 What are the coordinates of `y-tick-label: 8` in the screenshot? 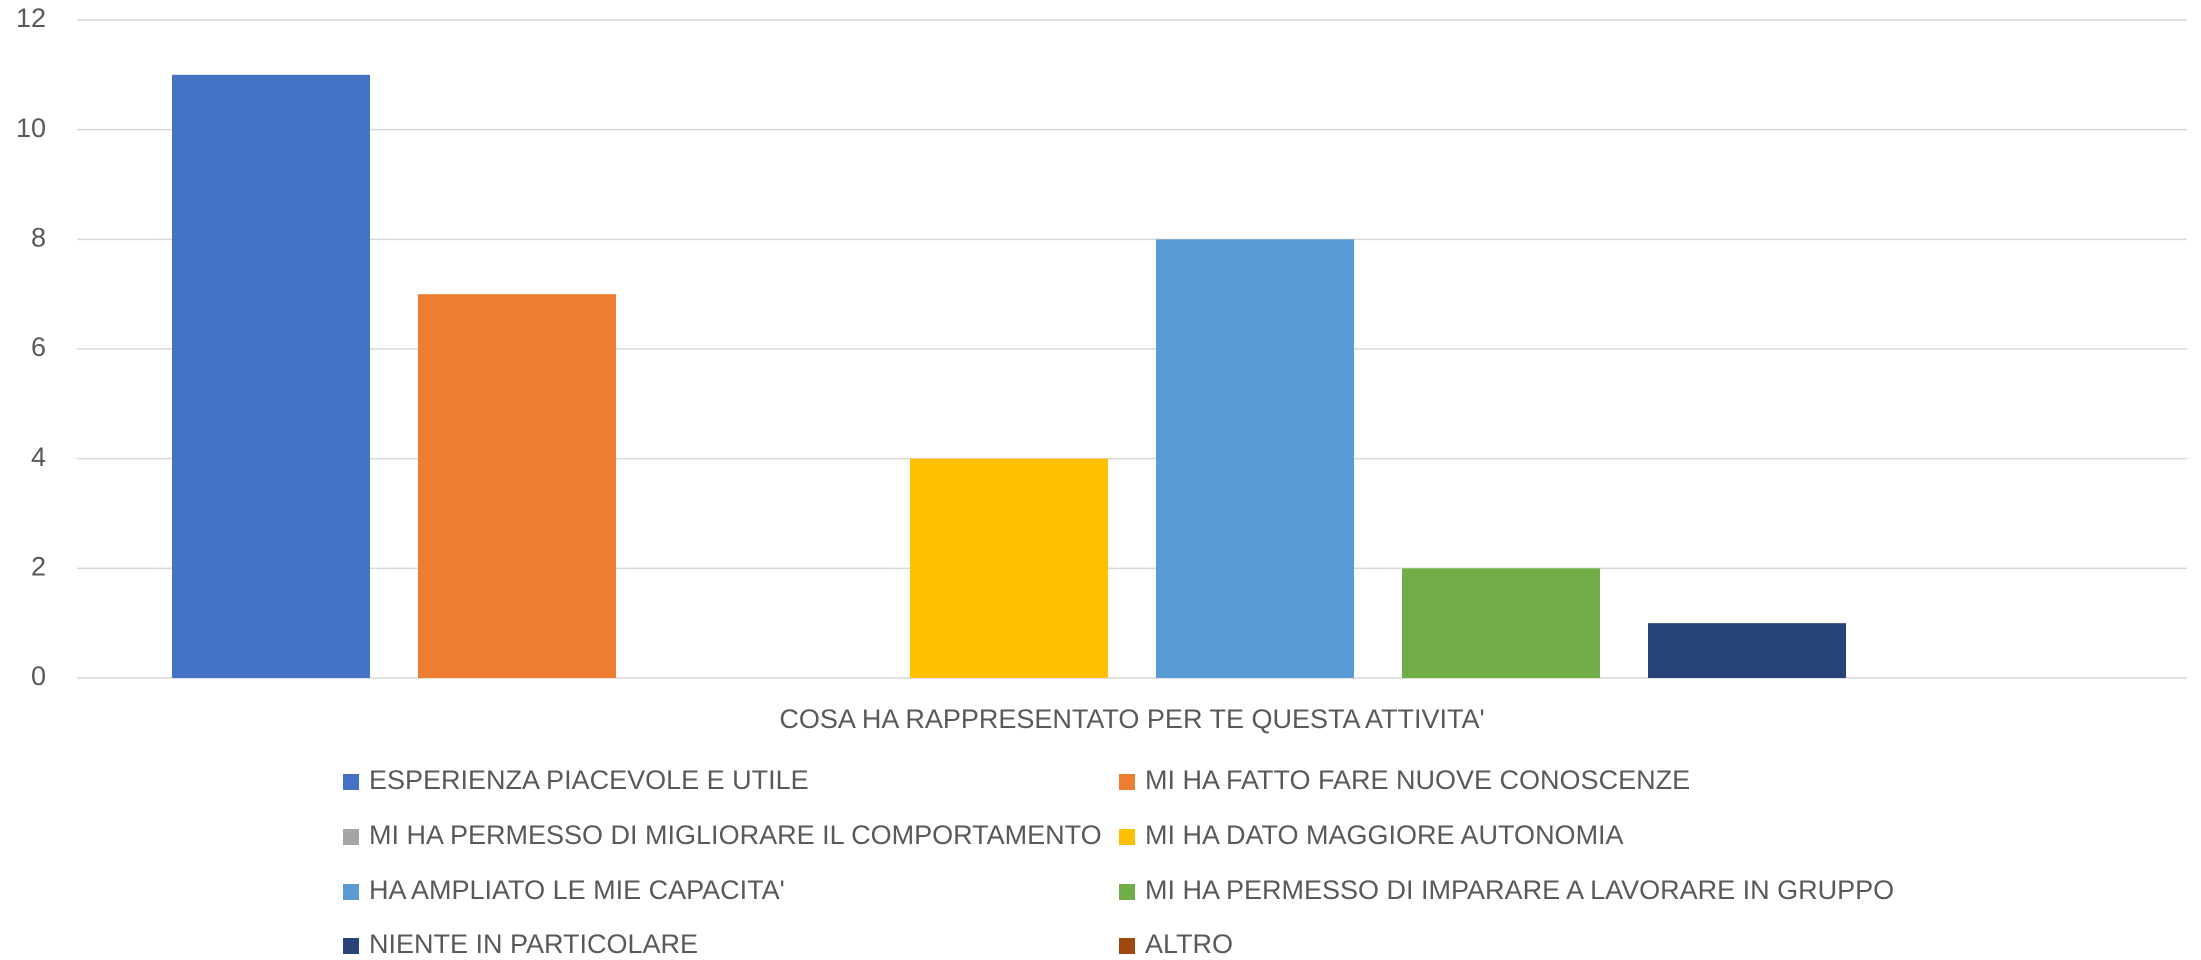 It's located at (38, 237).